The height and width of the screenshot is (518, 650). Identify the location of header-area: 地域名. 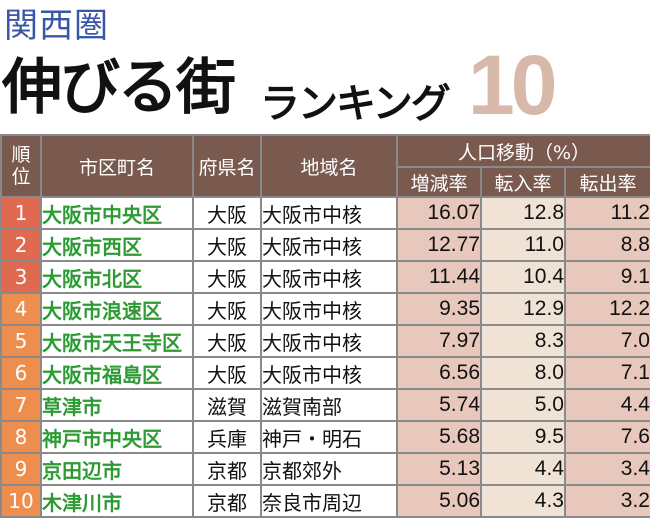
(329, 166).